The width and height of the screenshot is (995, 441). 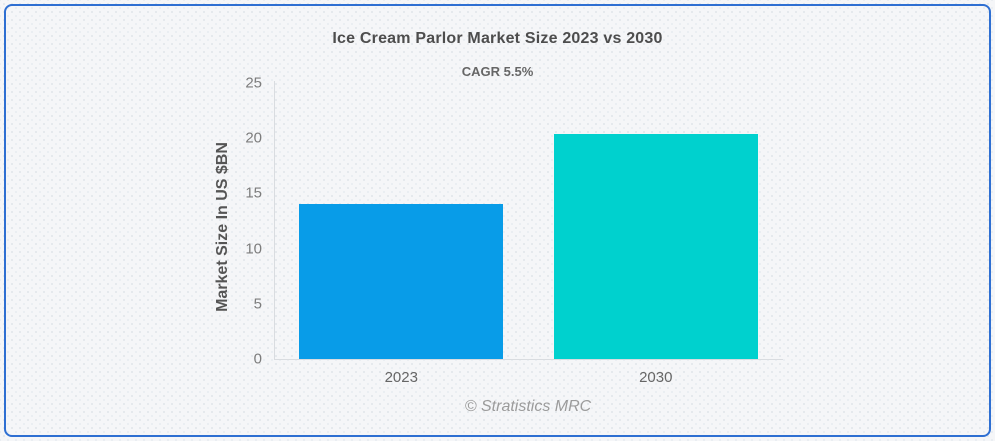 What do you see at coordinates (253, 83) in the screenshot?
I see `y-tick-label-25: 25` at bounding box center [253, 83].